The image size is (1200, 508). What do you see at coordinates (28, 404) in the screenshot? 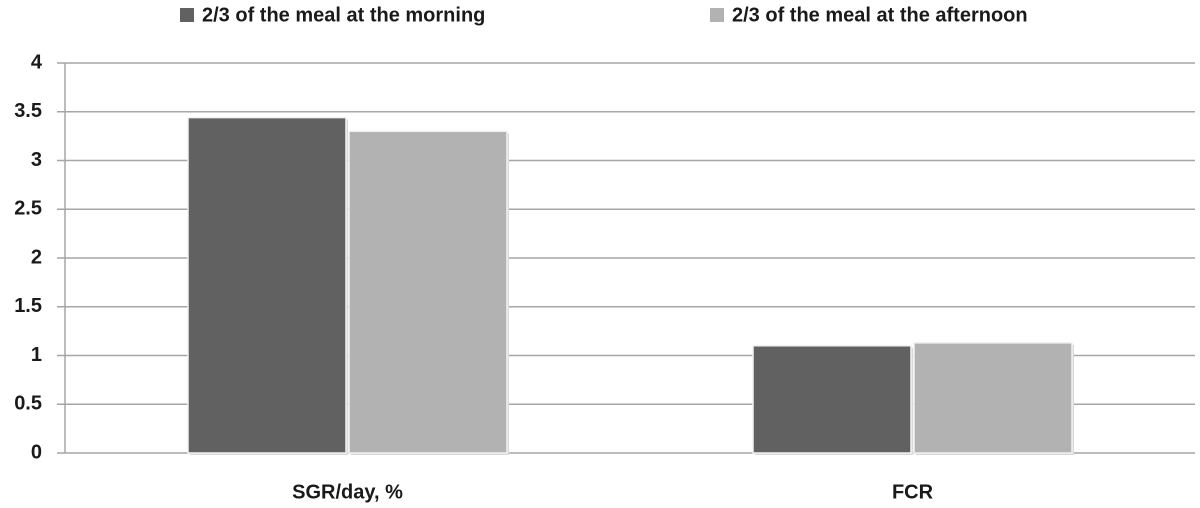
I see `y-tick-label: 0.5` at bounding box center [28, 404].